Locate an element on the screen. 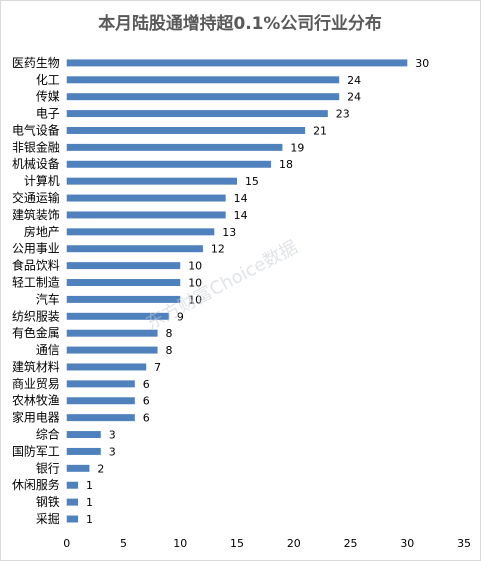  x-tick-label: 35 is located at coordinates (464, 543).